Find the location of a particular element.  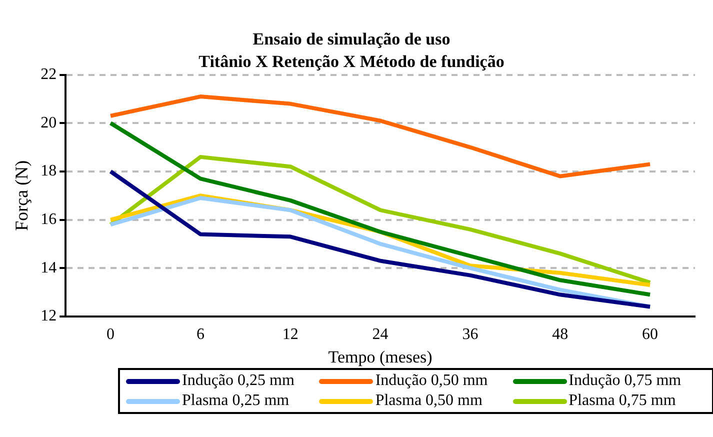

legend-label: Plasma 0,75 mm is located at coordinates (622, 401).